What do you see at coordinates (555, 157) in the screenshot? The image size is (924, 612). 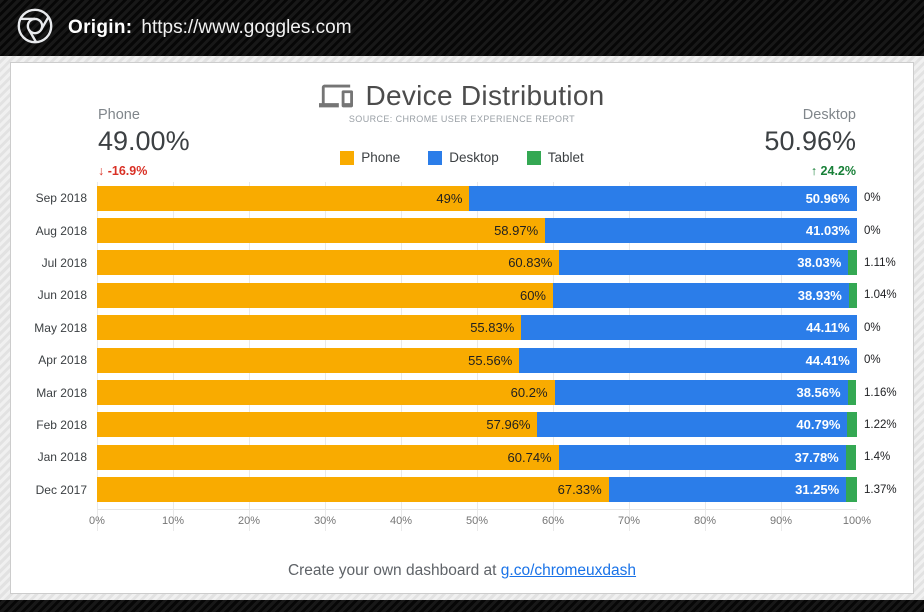 I see `legend-item: Tablet` at bounding box center [555, 157].